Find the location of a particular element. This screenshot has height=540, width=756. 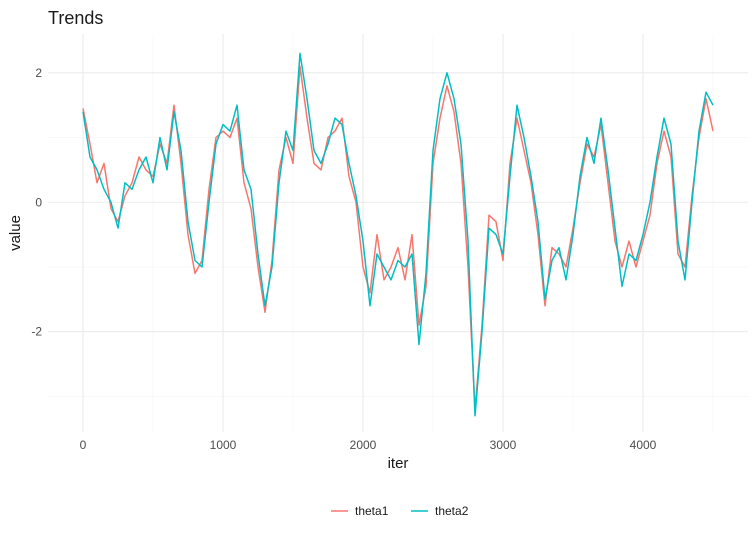

x-axis-ticks: 0 1000 2000 3000 4000 is located at coordinates (368, 445).